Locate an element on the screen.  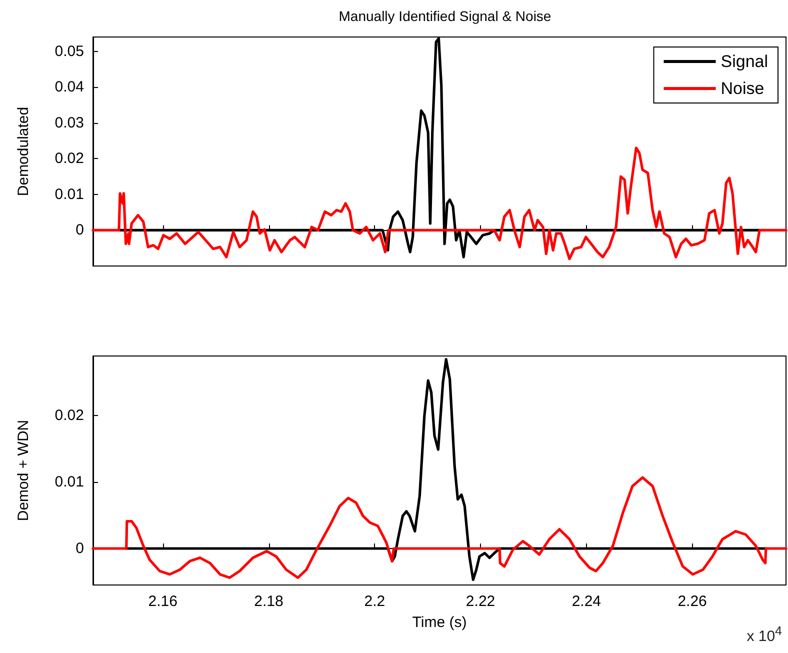
text: x 10$^{4}$ is located at coordinates (764, 634).